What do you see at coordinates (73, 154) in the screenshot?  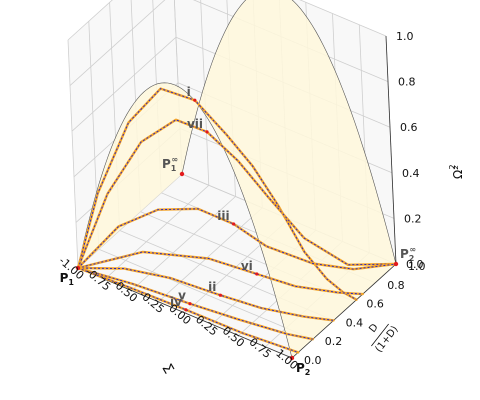 I see `grid-line-left-y` at bounding box center [73, 154].